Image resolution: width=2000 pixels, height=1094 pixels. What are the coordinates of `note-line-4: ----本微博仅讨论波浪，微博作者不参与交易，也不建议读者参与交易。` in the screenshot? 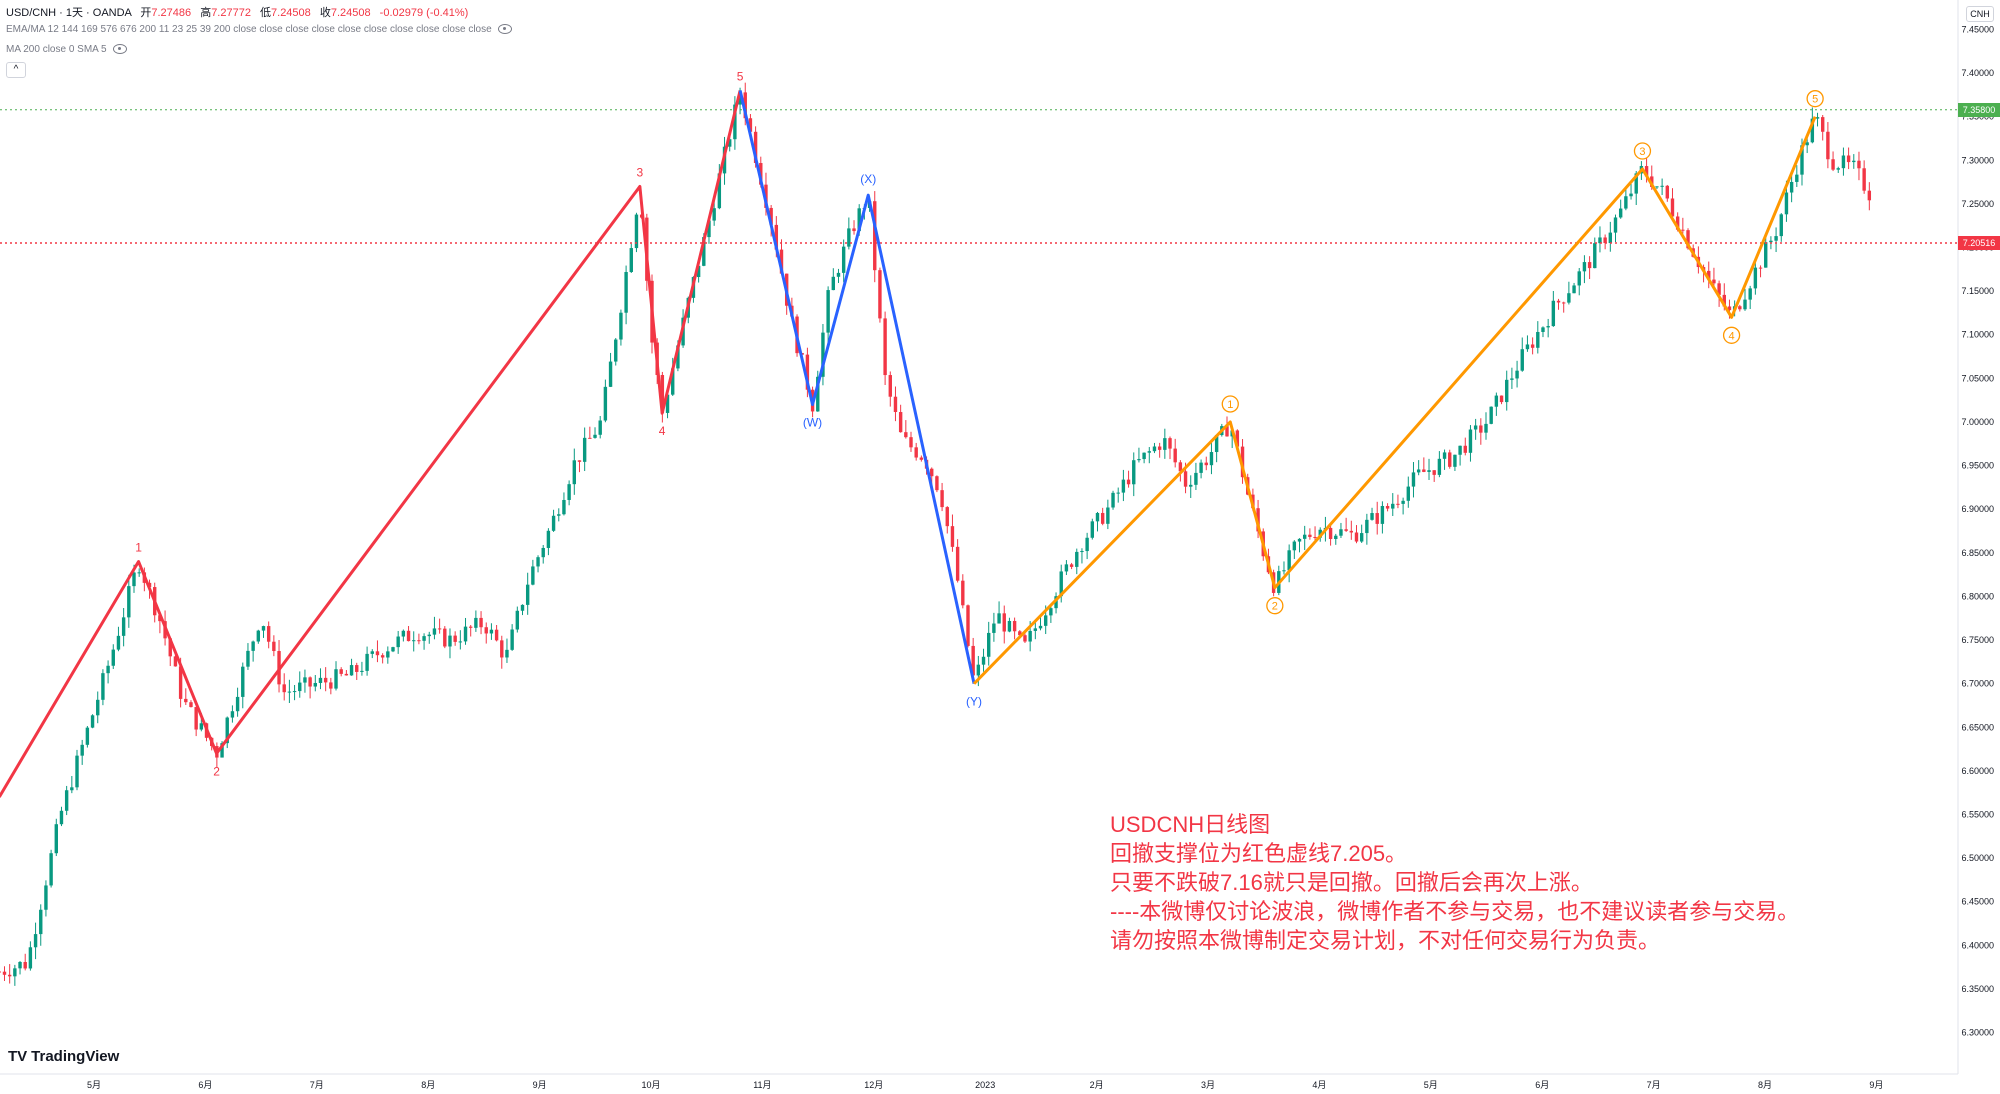 It's located at (1455, 911).